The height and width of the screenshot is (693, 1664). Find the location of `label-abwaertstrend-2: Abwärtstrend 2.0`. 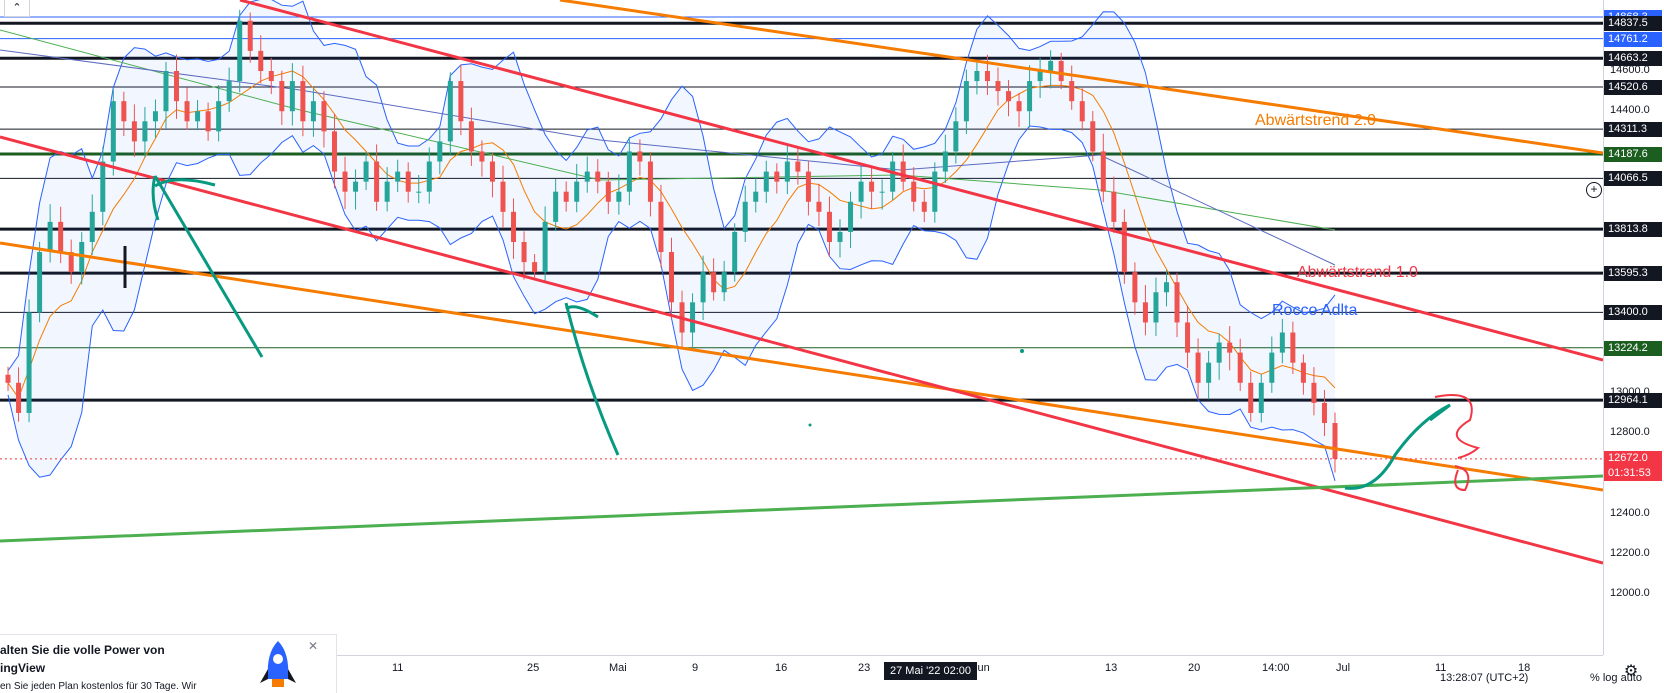

label-abwaertstrend-2: Abwärtstrend 2.0 is located at coordinates (1315, 120).